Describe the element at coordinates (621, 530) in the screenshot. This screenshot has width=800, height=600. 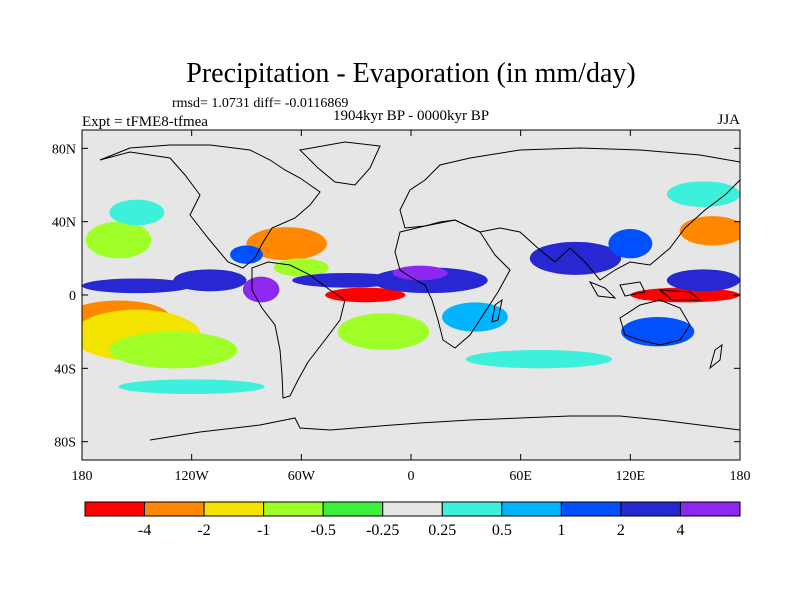
I see `colorbar-label: 2` at that location.